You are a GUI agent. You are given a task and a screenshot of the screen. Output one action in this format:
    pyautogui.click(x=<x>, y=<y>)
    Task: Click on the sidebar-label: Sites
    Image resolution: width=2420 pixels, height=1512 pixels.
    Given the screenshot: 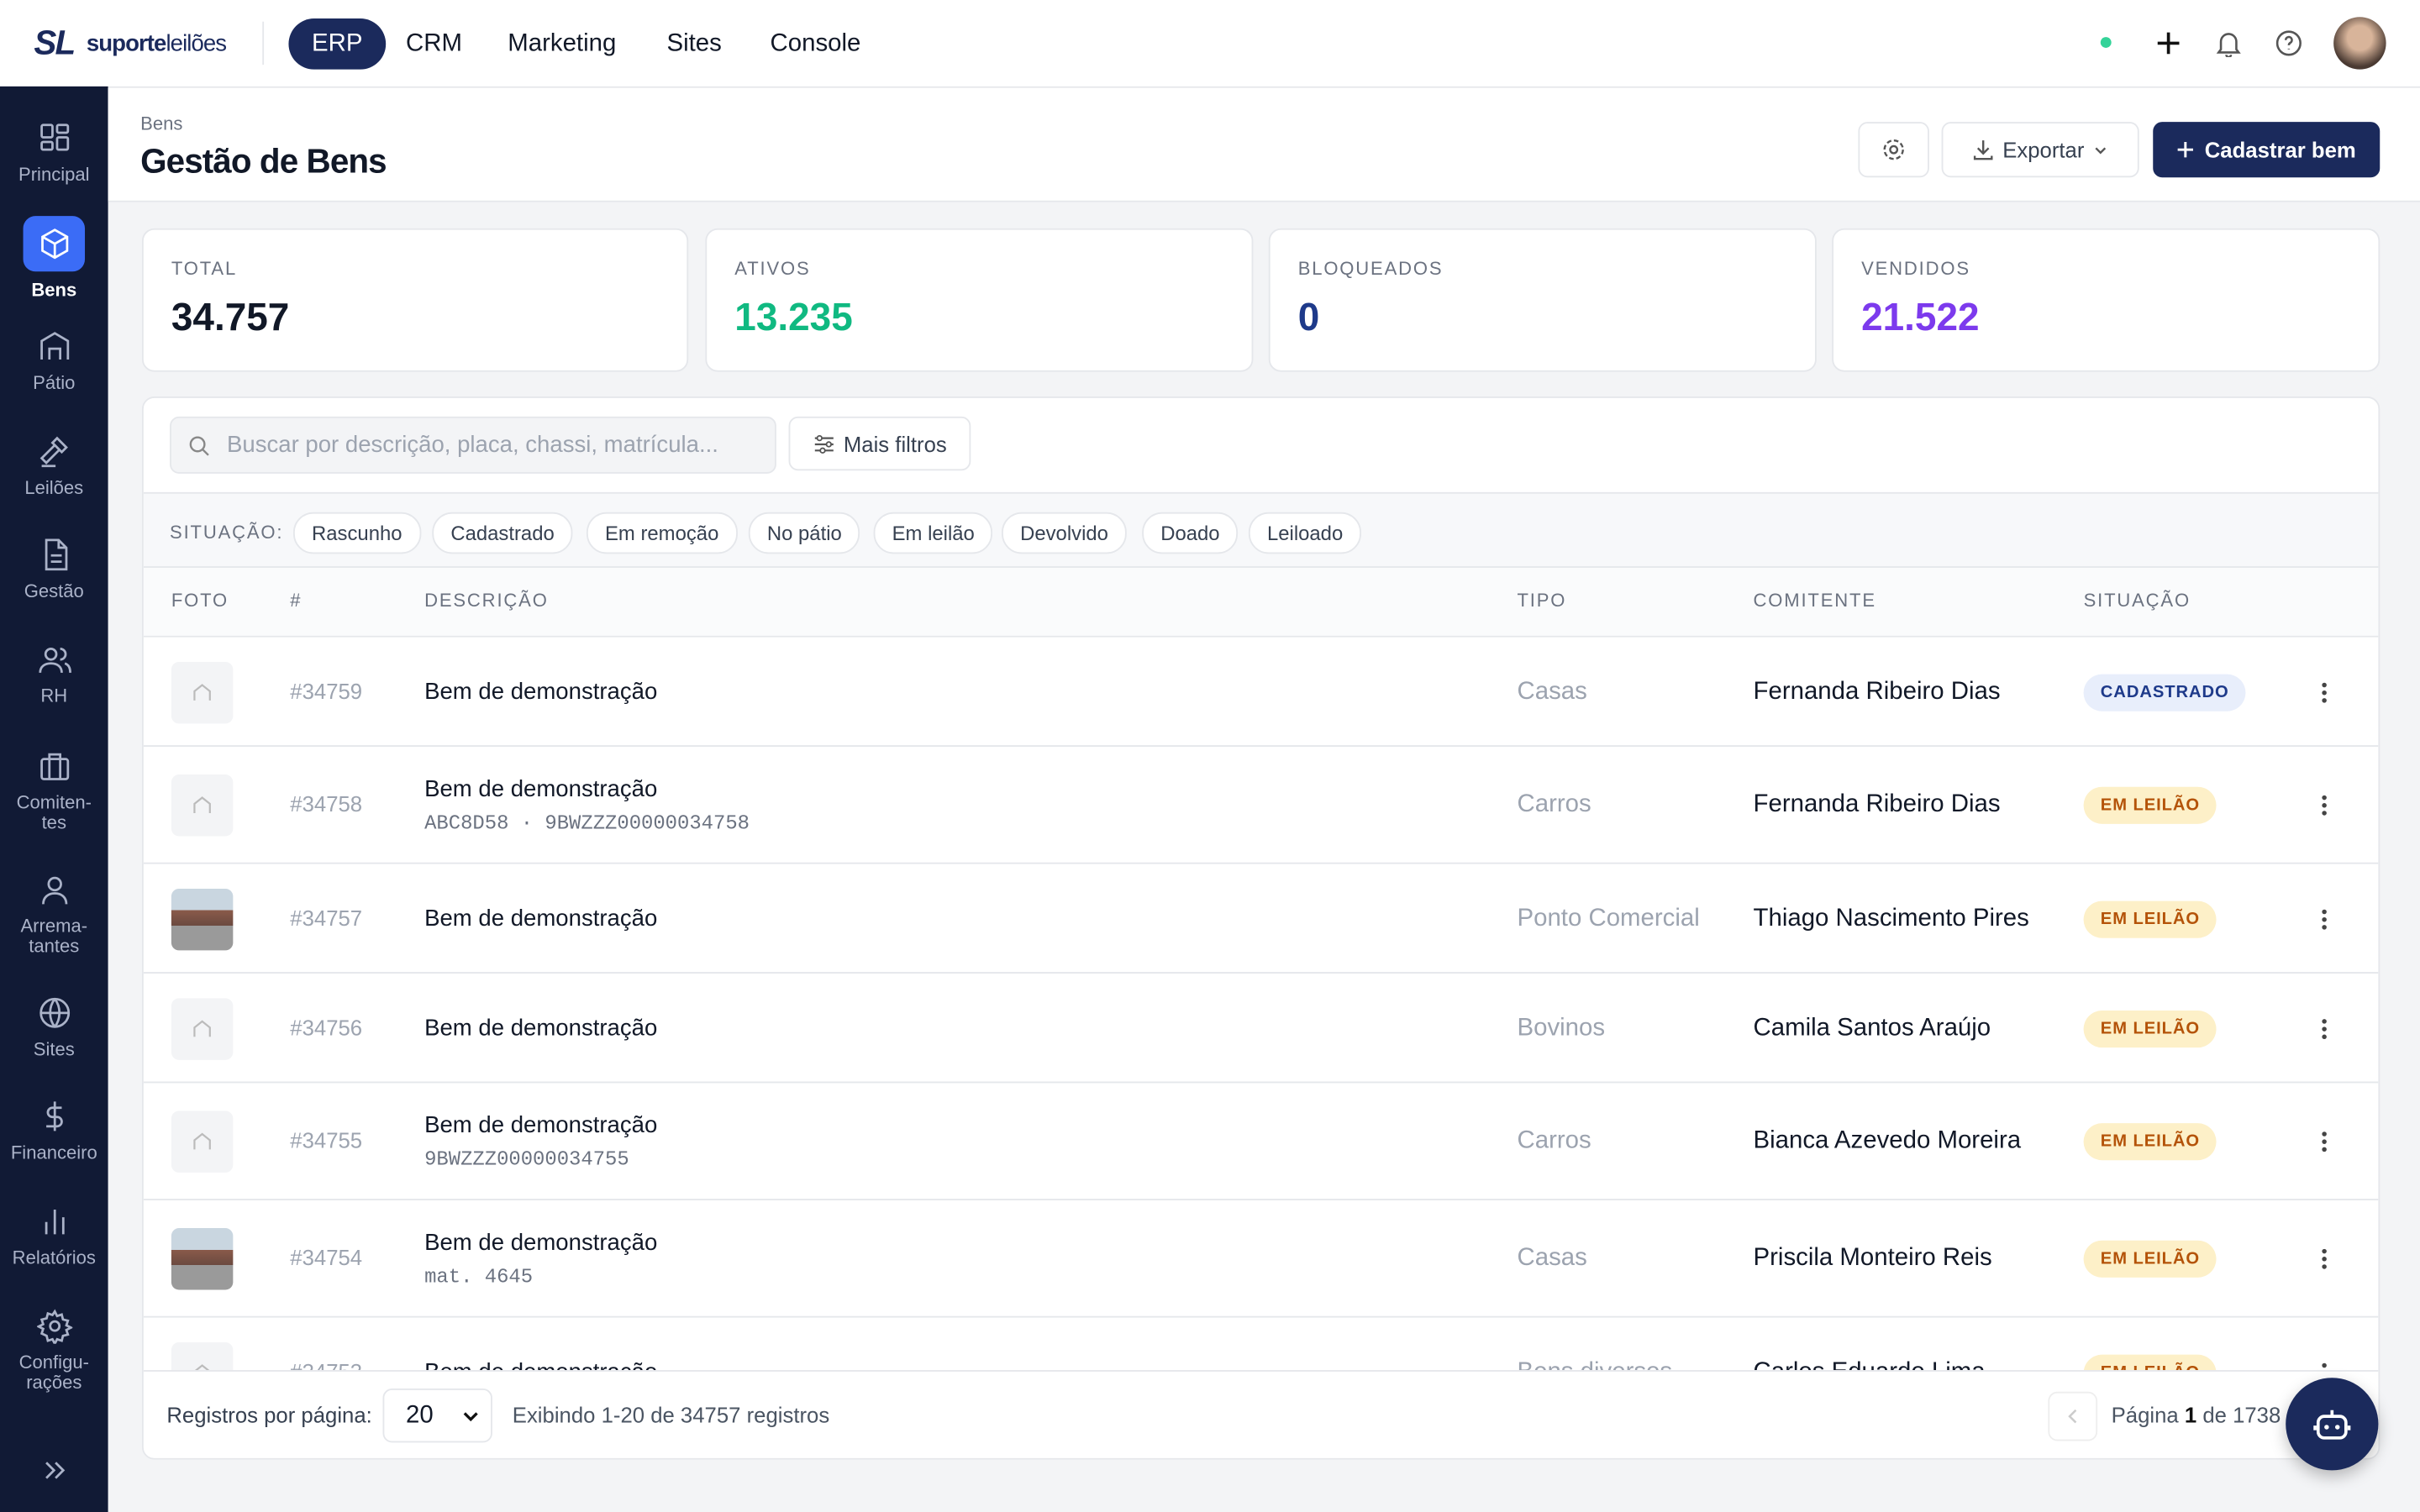 What is the action you would take?
    pyautogui.click(x=54, y=1049)
    